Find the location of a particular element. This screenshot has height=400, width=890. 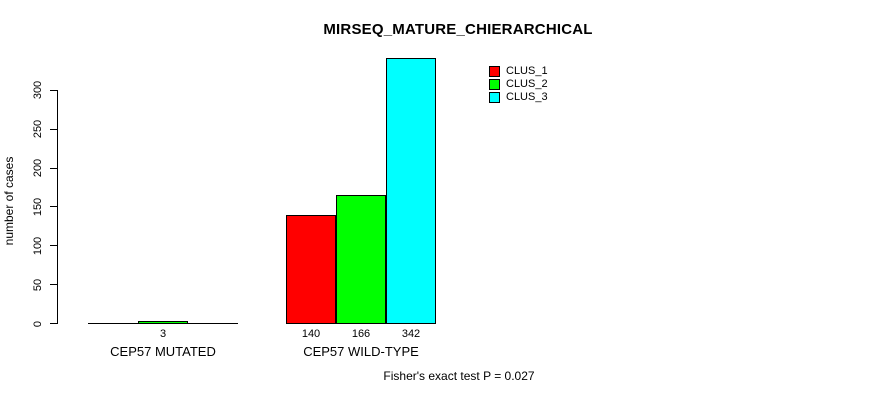

bar-value-label: 140 is located at coordinates (311, 333).